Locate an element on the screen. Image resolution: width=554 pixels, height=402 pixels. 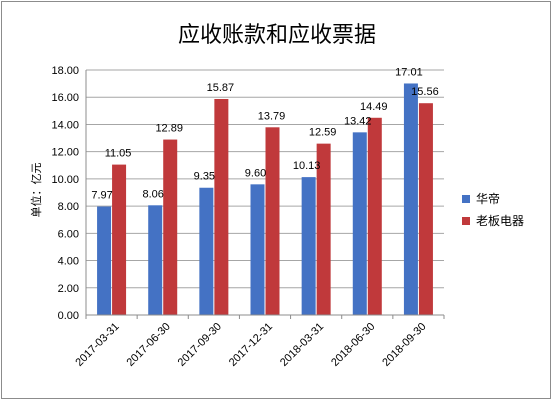
x-tick-label: 2018-09-30 is located at coordinates (404, 345).